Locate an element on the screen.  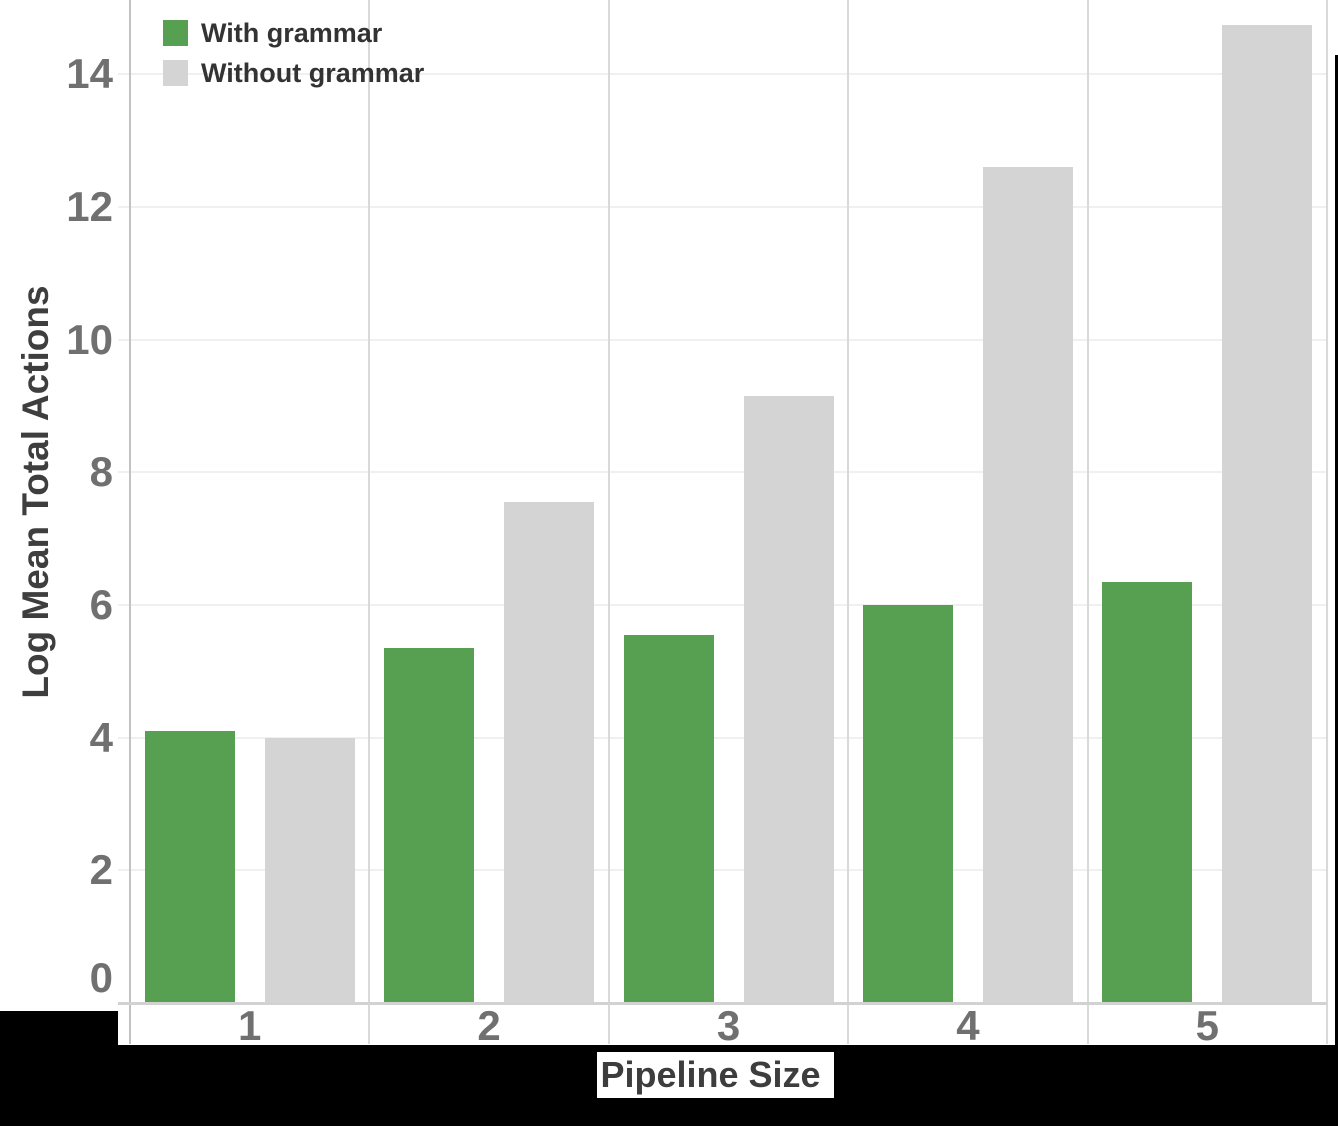
legend-swatch-green-icon is located at coordinates (175, 33).